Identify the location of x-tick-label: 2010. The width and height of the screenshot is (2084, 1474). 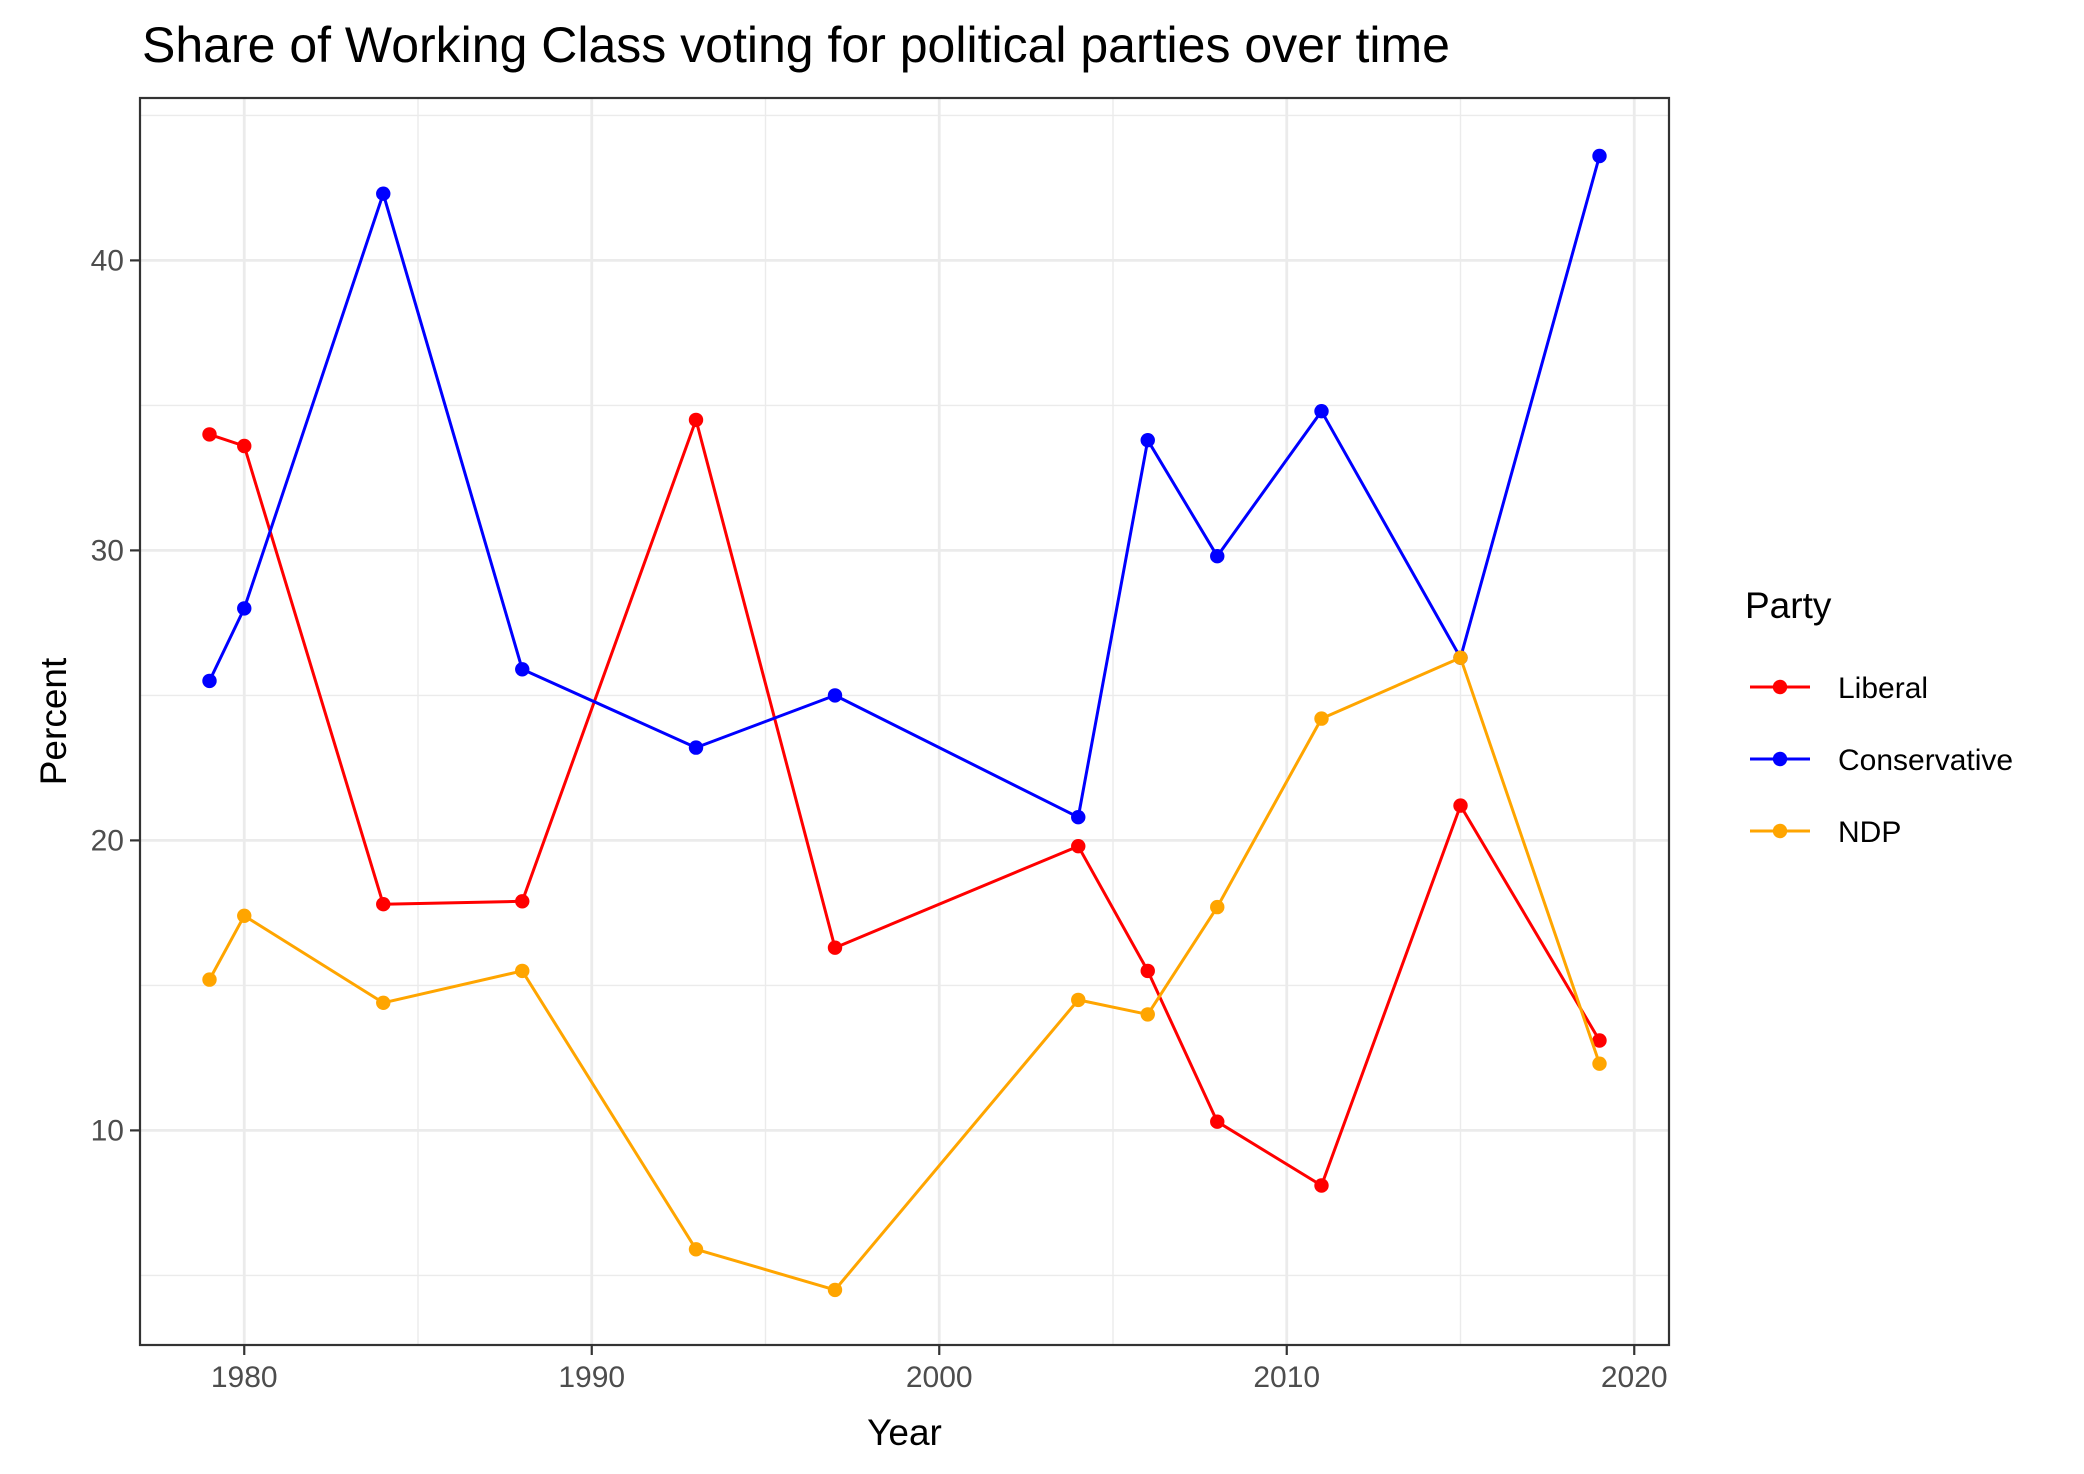
(1286, 1377).